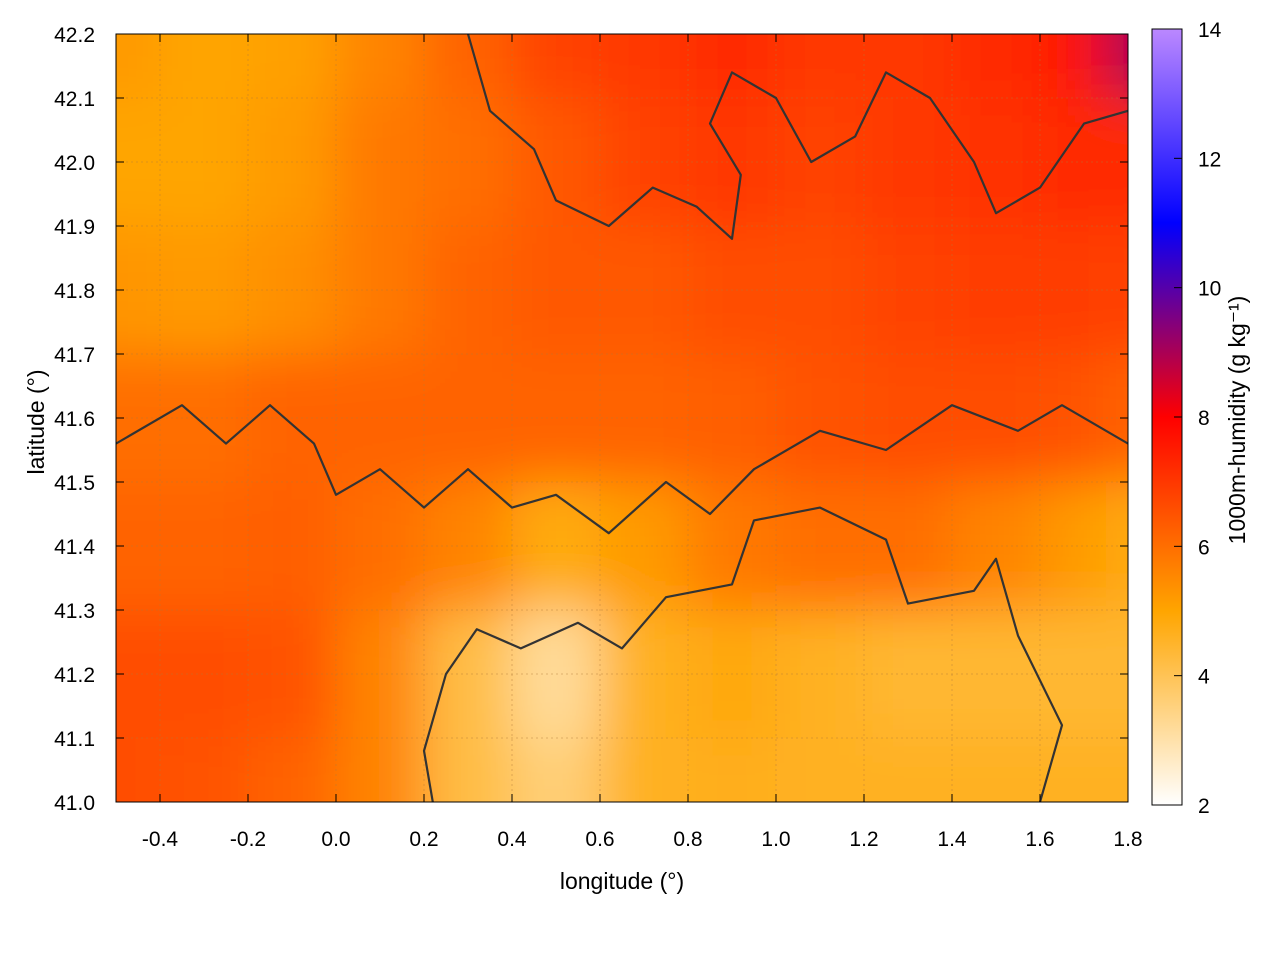 The height and width of the screenshot is (965, 1280). I want to click on colorbar-ticks: 2 4 6 8 10 12 14, so click(1198, 418).